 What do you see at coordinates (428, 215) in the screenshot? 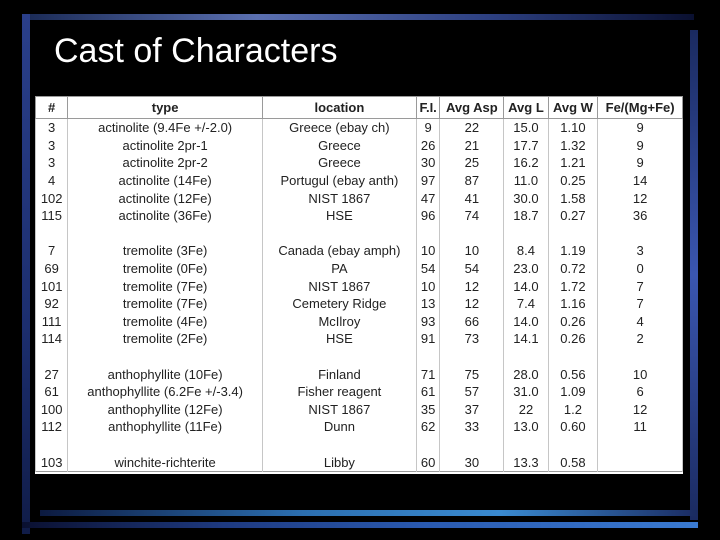
I see `table-cell: 96` at bounding box center [428, 215].